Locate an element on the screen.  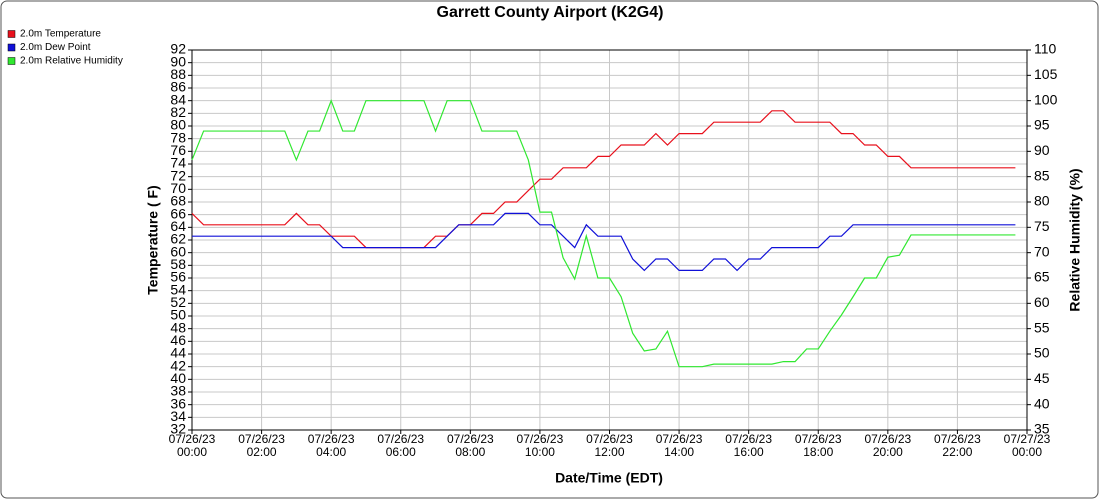
x-tick-label: 07/26/23 02:00 is located at coordinates (261, 445).